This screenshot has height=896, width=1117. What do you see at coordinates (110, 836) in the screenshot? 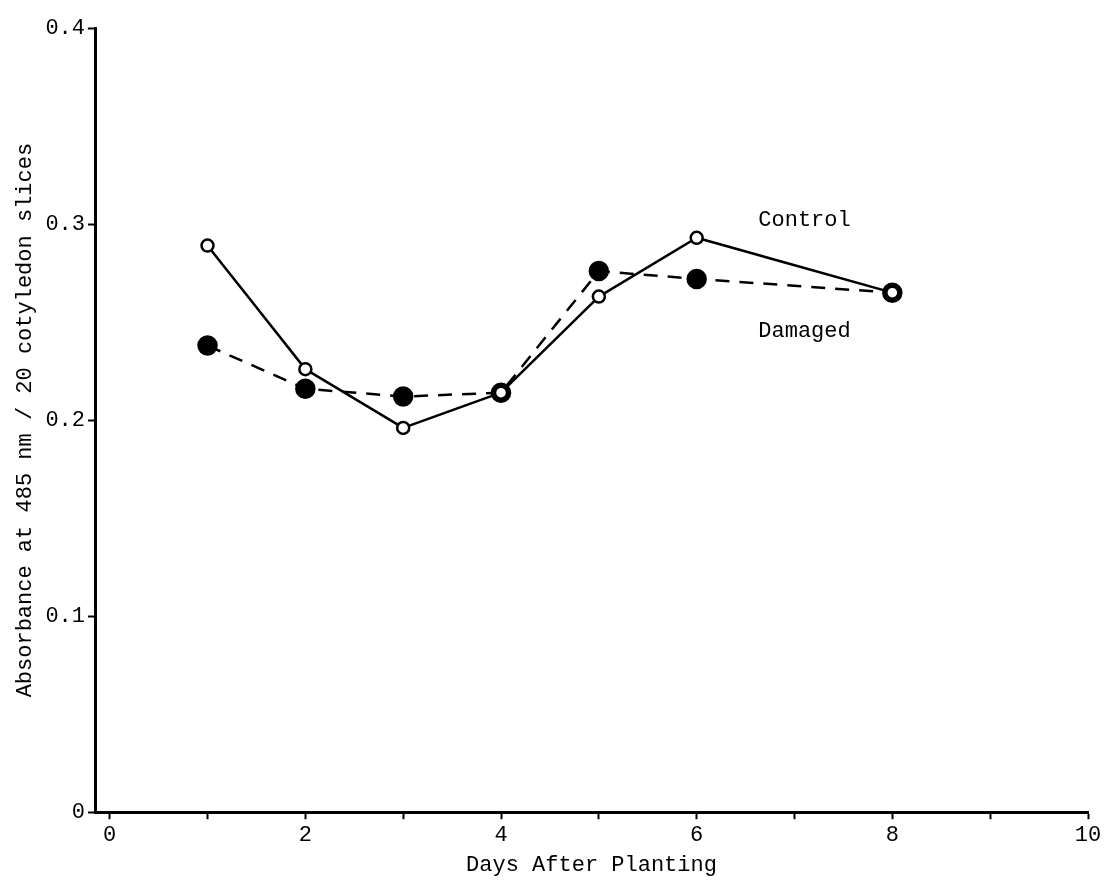
I see `x-tick-label: 0` at bounding box center [110, 836].